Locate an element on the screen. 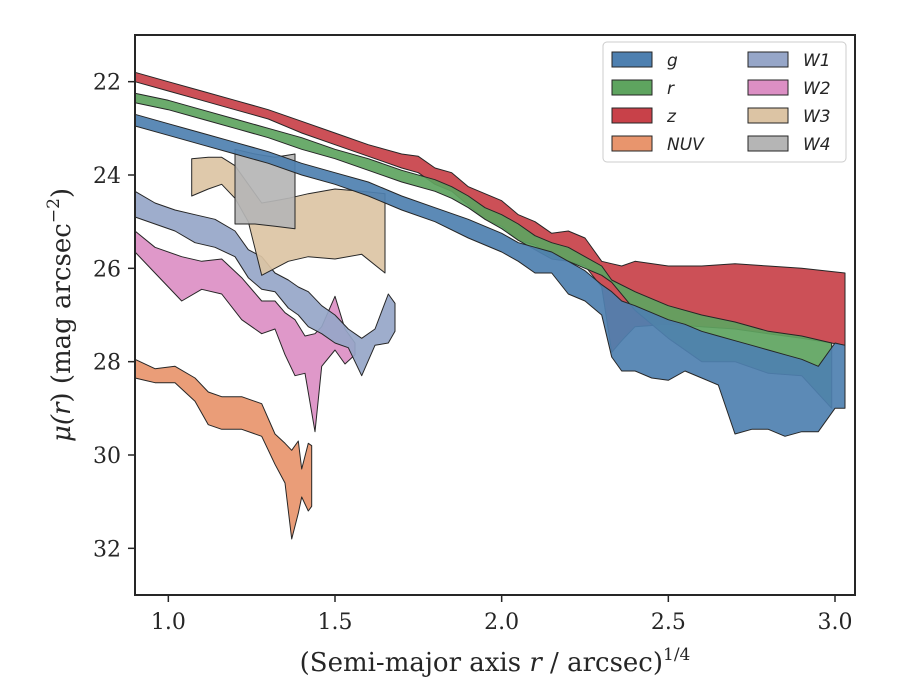 The width and height of the screenshot is (900, 700). legend-frame is located at coordinates (724, 102).